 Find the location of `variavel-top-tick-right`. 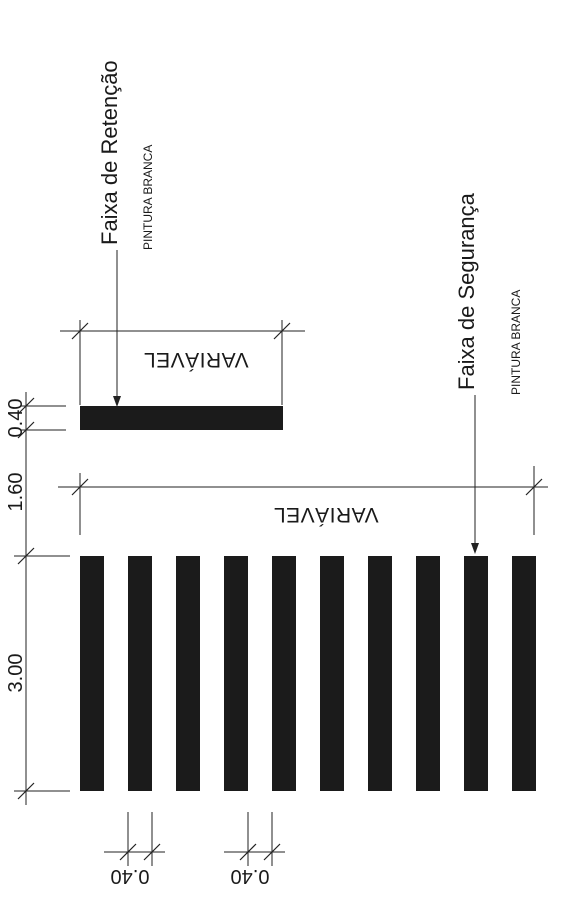

variavel-top-tick-right is located at coordinates (282, 331).